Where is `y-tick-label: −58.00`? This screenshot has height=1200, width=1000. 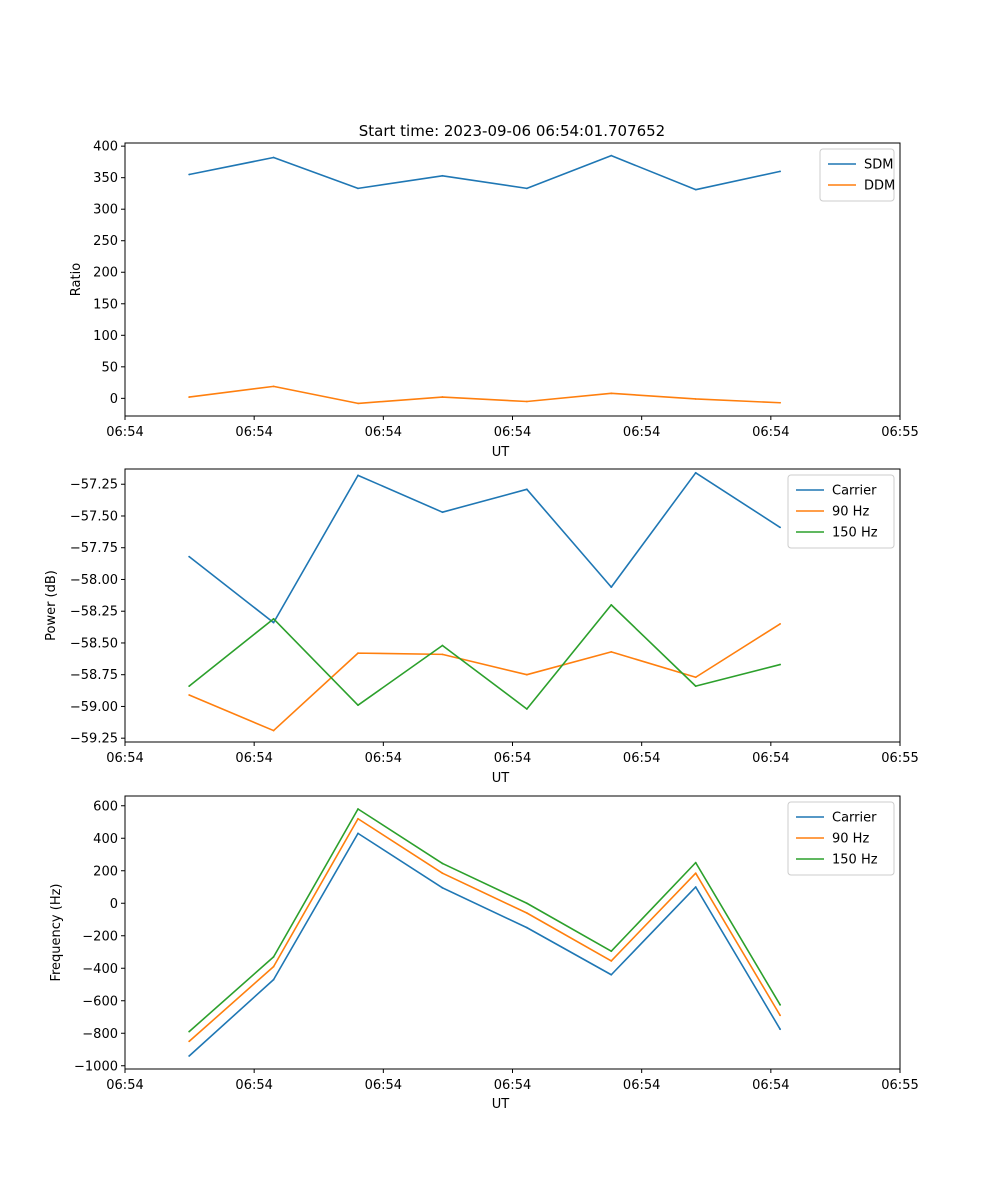 y-tick-label: −58.00 is located at coordinates (94, 580).